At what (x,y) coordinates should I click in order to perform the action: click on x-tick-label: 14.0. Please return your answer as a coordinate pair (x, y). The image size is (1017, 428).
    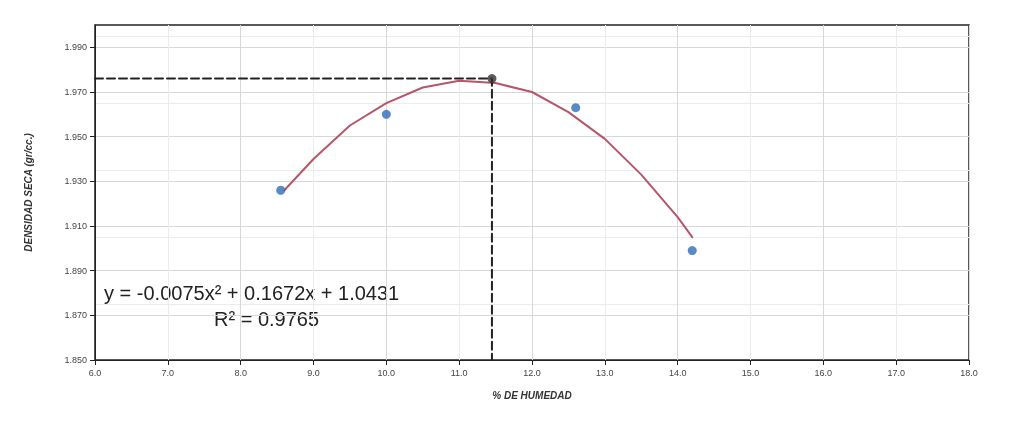
    Looking at the image, I should click on (677, 372).